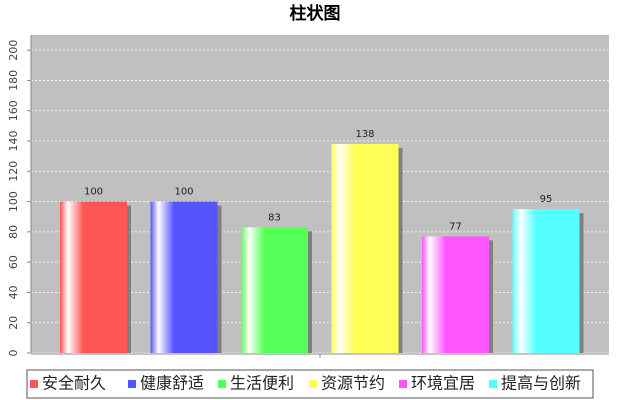 The height and width of the screenshot is (400, 620). What do you see at coordinates (546, 199) in the screenshot?
I see `value-label: 95` at bounding box center [546, 199].